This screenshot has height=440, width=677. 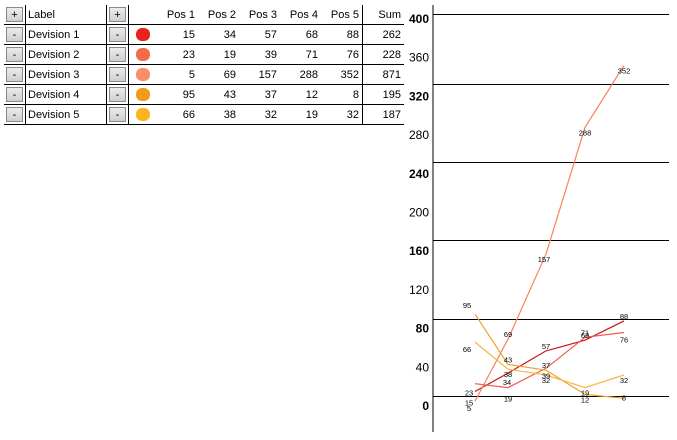 What do you see at coordinates (259, 54) in the screenshot?
I see `value-cell: 39` at bounding box center [259, 54].